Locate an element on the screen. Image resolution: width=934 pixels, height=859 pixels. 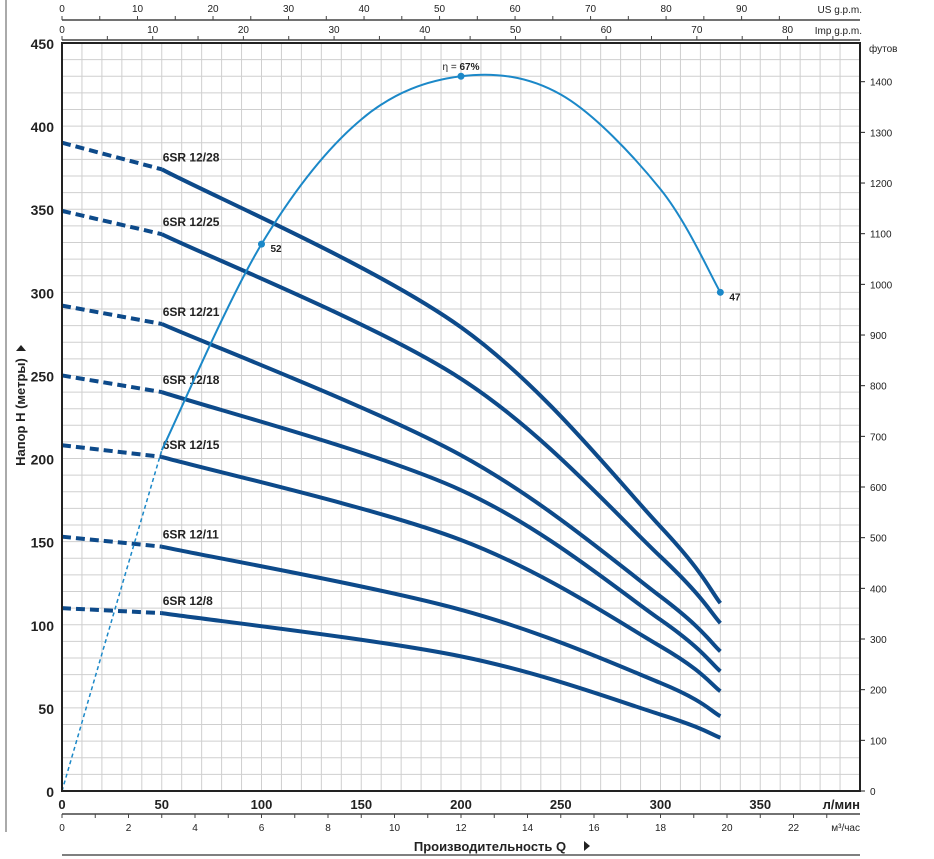
imp-gpm-tick-label: 10 is located at coordinates (153, 30).